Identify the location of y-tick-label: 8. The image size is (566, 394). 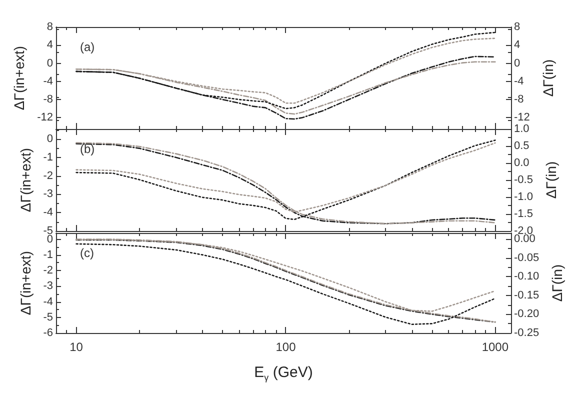
(49, 27).